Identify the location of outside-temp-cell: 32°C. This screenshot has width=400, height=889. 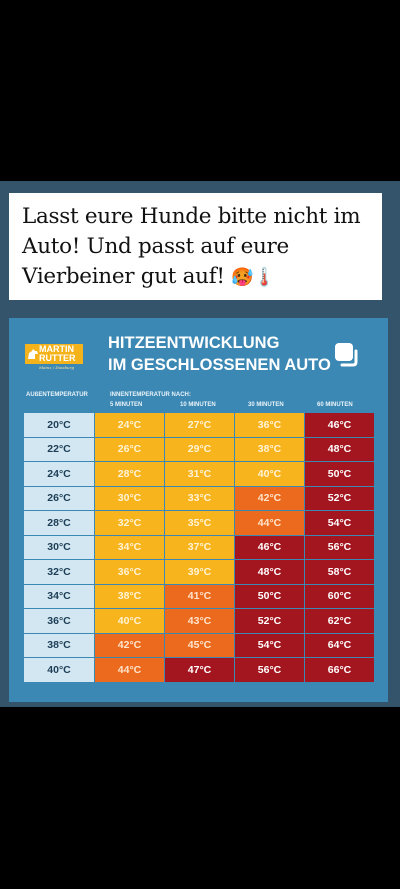
(59, 572).